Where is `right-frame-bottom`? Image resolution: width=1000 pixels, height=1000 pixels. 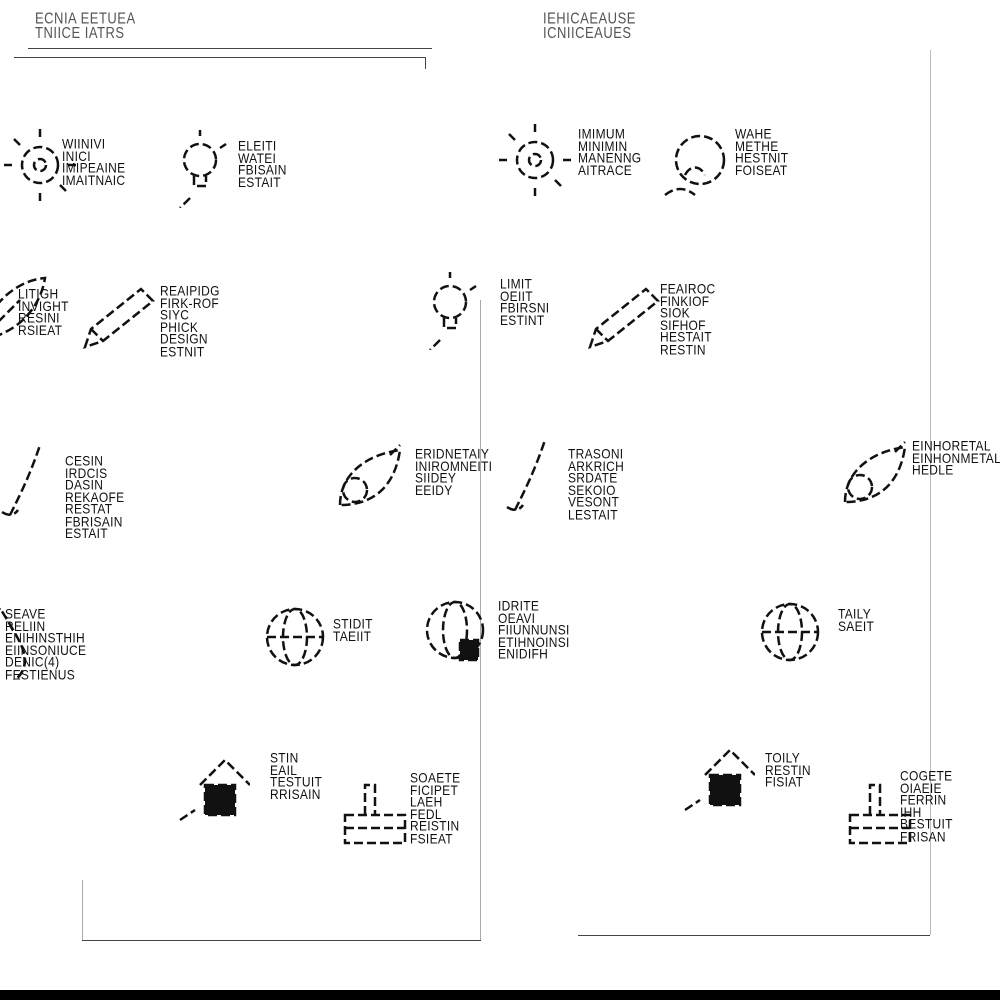
right-frame-bottom is located at coordinates (754, 935).